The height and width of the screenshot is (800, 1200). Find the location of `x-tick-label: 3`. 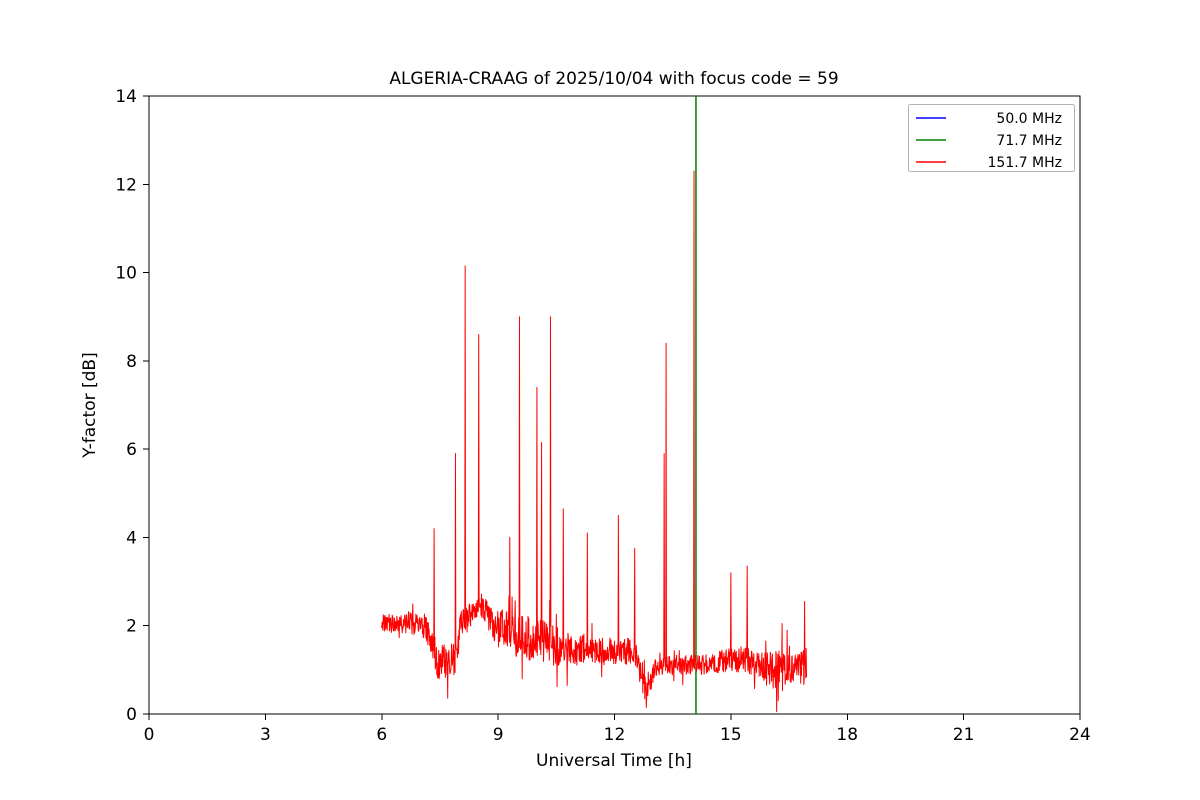

x-tick-label: 3 is located at coordinates (265, 735).